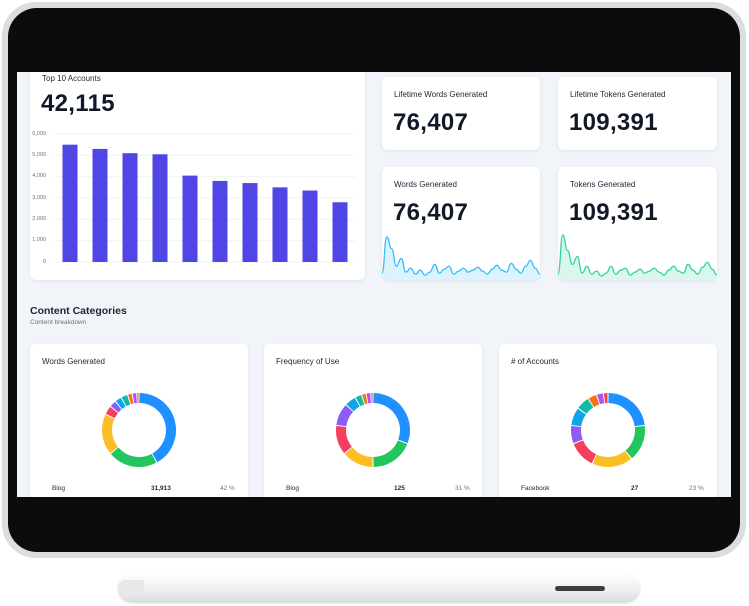  I want to click on content-card-title: # of Accounts, so click(535, 361).